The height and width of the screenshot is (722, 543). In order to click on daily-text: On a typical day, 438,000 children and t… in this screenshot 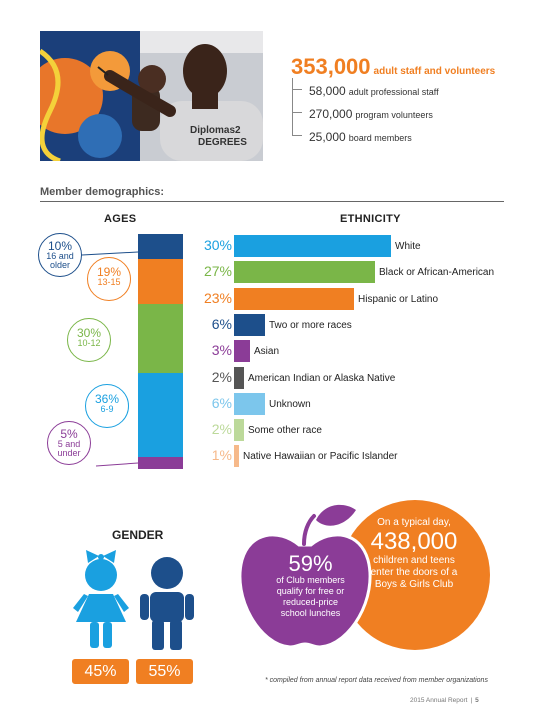, I will do `click(414, 554)`.